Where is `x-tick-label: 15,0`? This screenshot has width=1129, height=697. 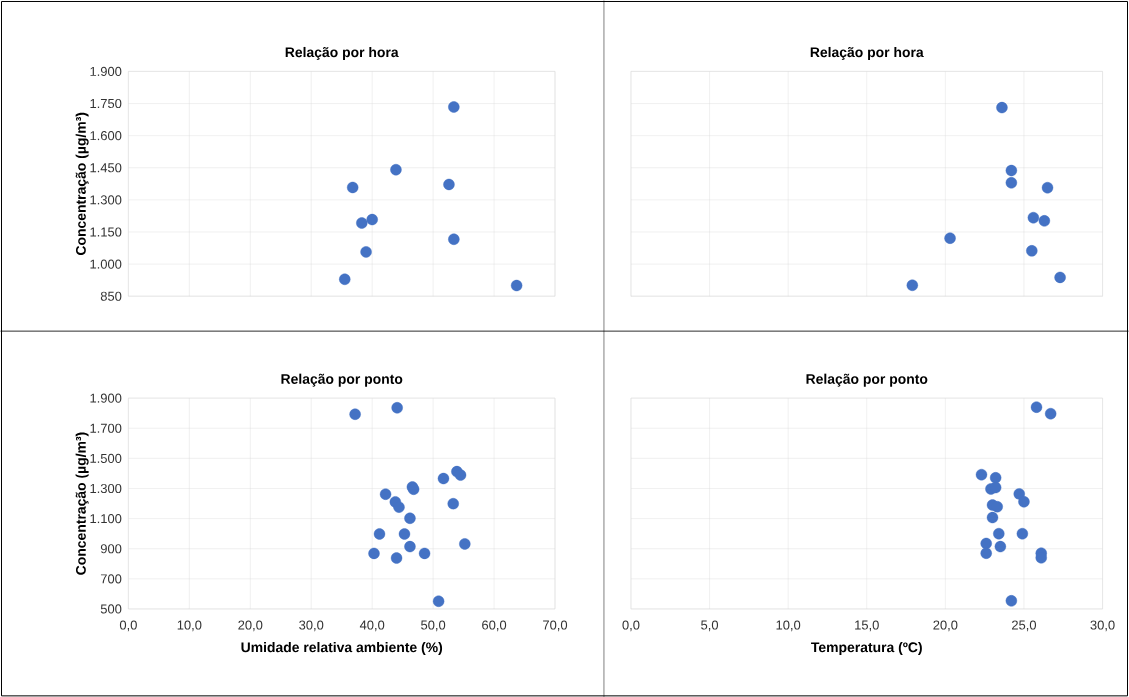
x-tick-label: 15,0 is located at coordinates (867, 625).